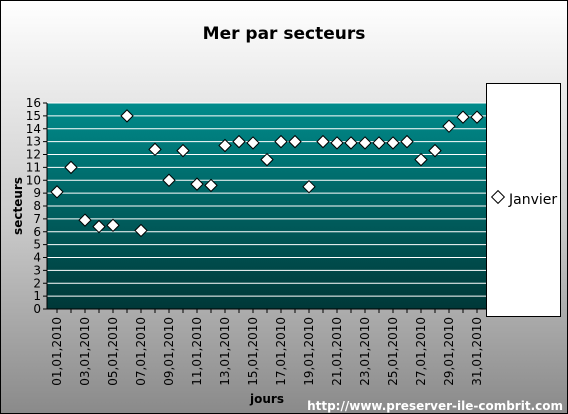 The image size is (568, 414). I want to click on y-tick-label: 12, so click(33, 155).